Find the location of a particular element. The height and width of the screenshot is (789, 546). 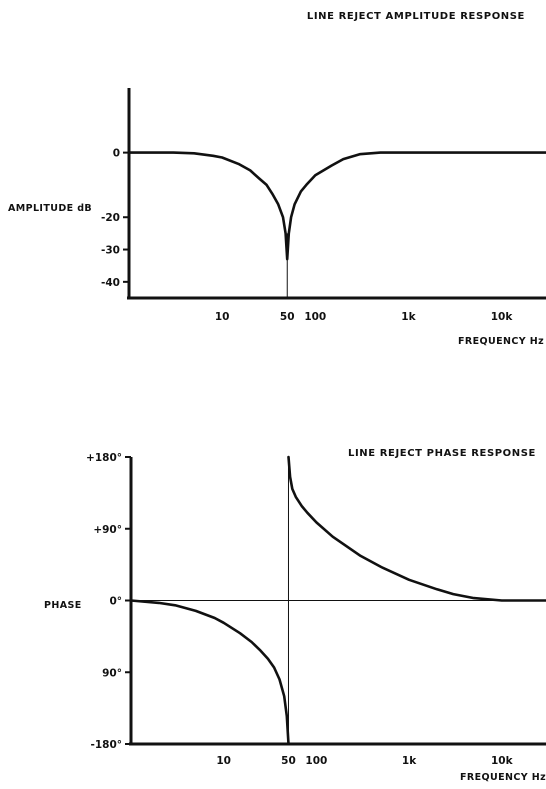

phase-y-tick-label: -180° is located at coordinates (106, 745).